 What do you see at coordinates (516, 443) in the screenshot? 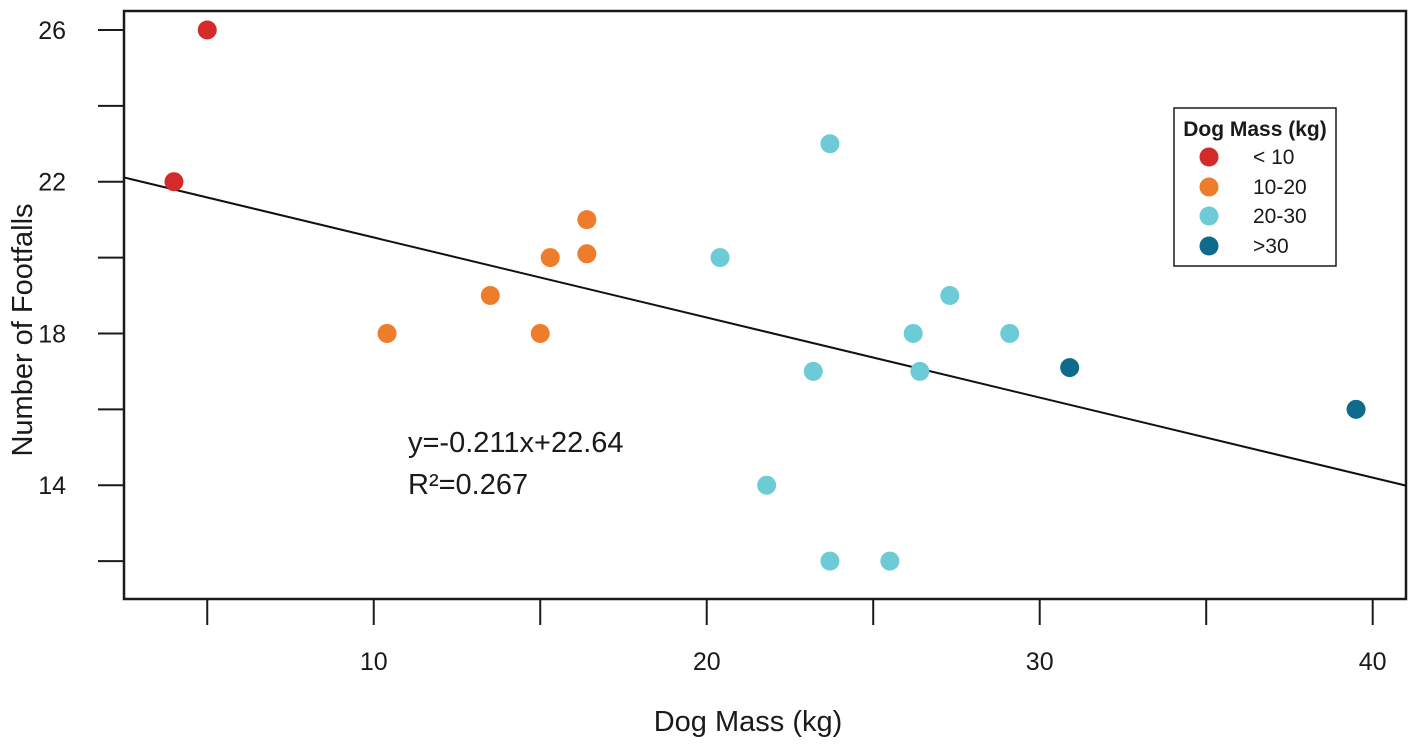
I see `regression-equation: y=-0.211x+22.64` at bounding box center [516, 443].